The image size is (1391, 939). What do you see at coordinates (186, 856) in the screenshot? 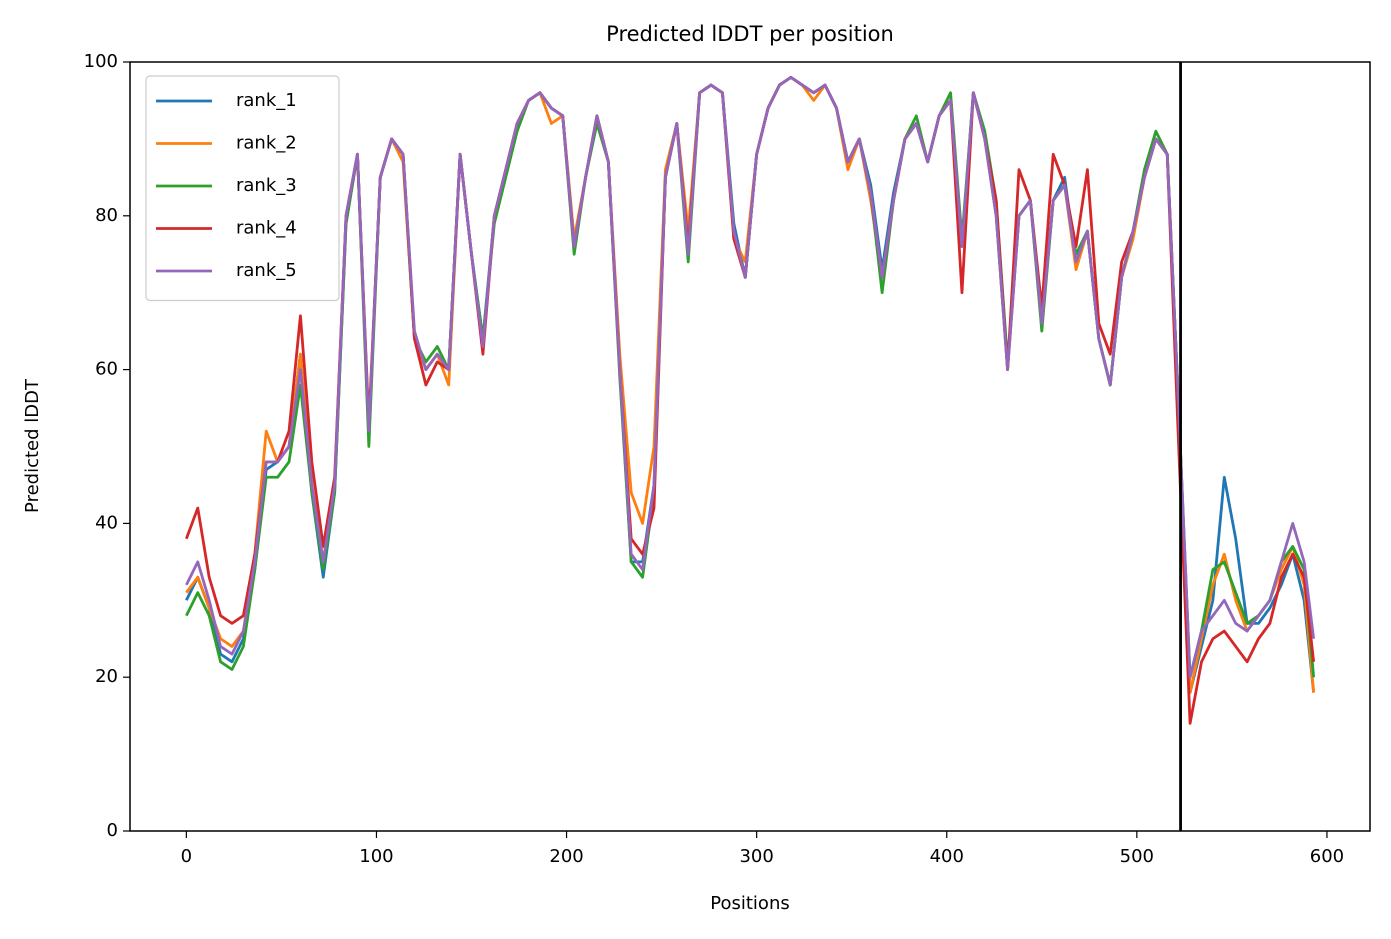
I see `x-tick-label: 0` at bounding box center [186, 856].